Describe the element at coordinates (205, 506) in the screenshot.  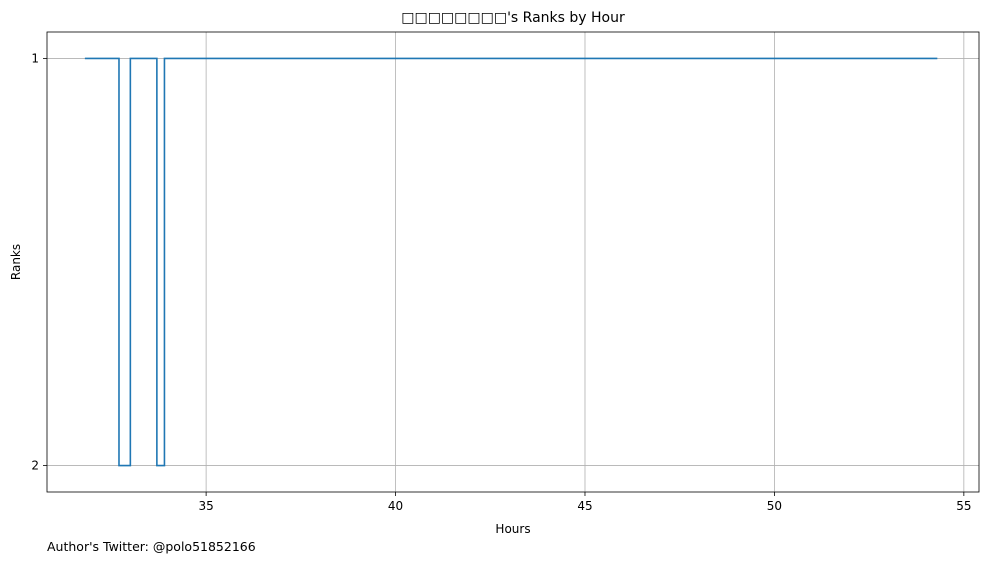
I see `x-tick-label: 35` at that location.